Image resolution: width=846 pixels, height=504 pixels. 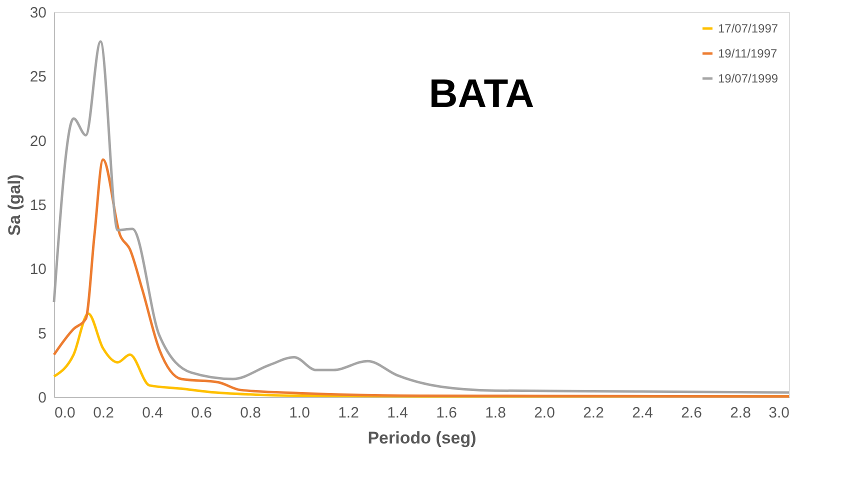 What do you see at coordinates (38, 77) in the screenshot?
I see `y-tick-label: 25` at bounding box center [38, 77].